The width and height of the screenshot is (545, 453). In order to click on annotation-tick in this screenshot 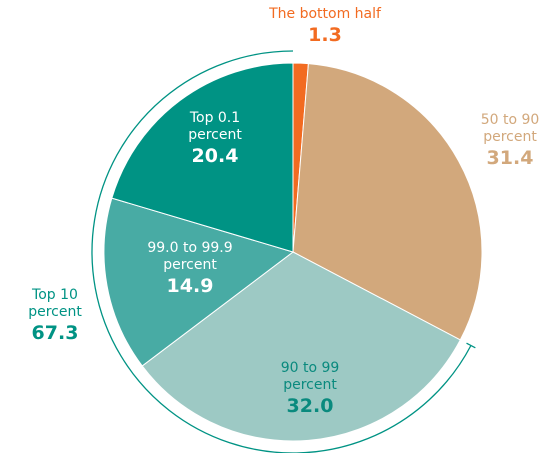, I will do `click(471, 345)`.